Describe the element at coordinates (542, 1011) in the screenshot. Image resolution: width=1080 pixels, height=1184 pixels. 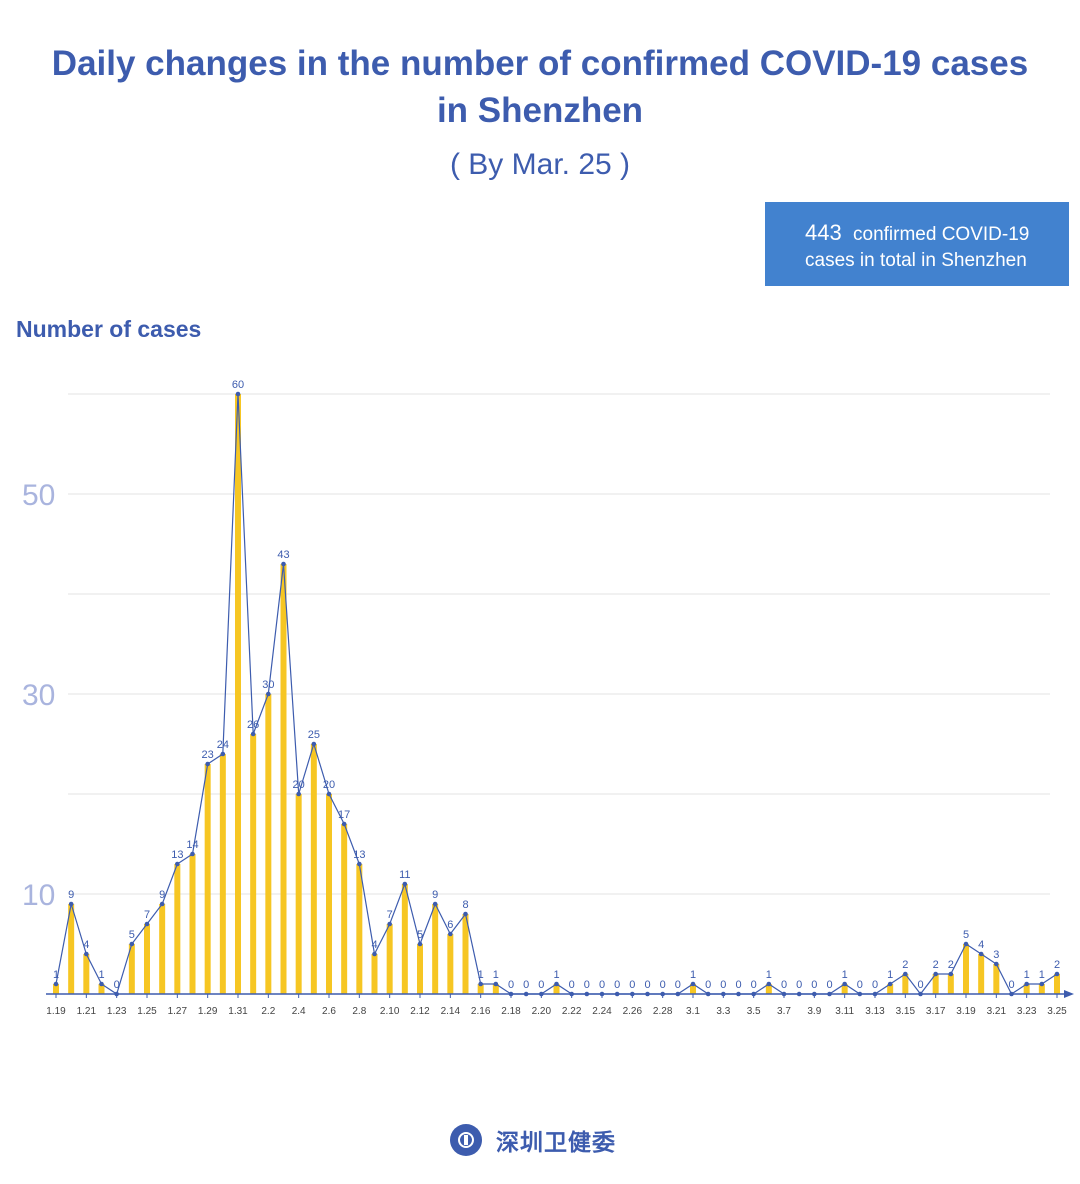
I see `x-tick-label: 2.20` at that location.